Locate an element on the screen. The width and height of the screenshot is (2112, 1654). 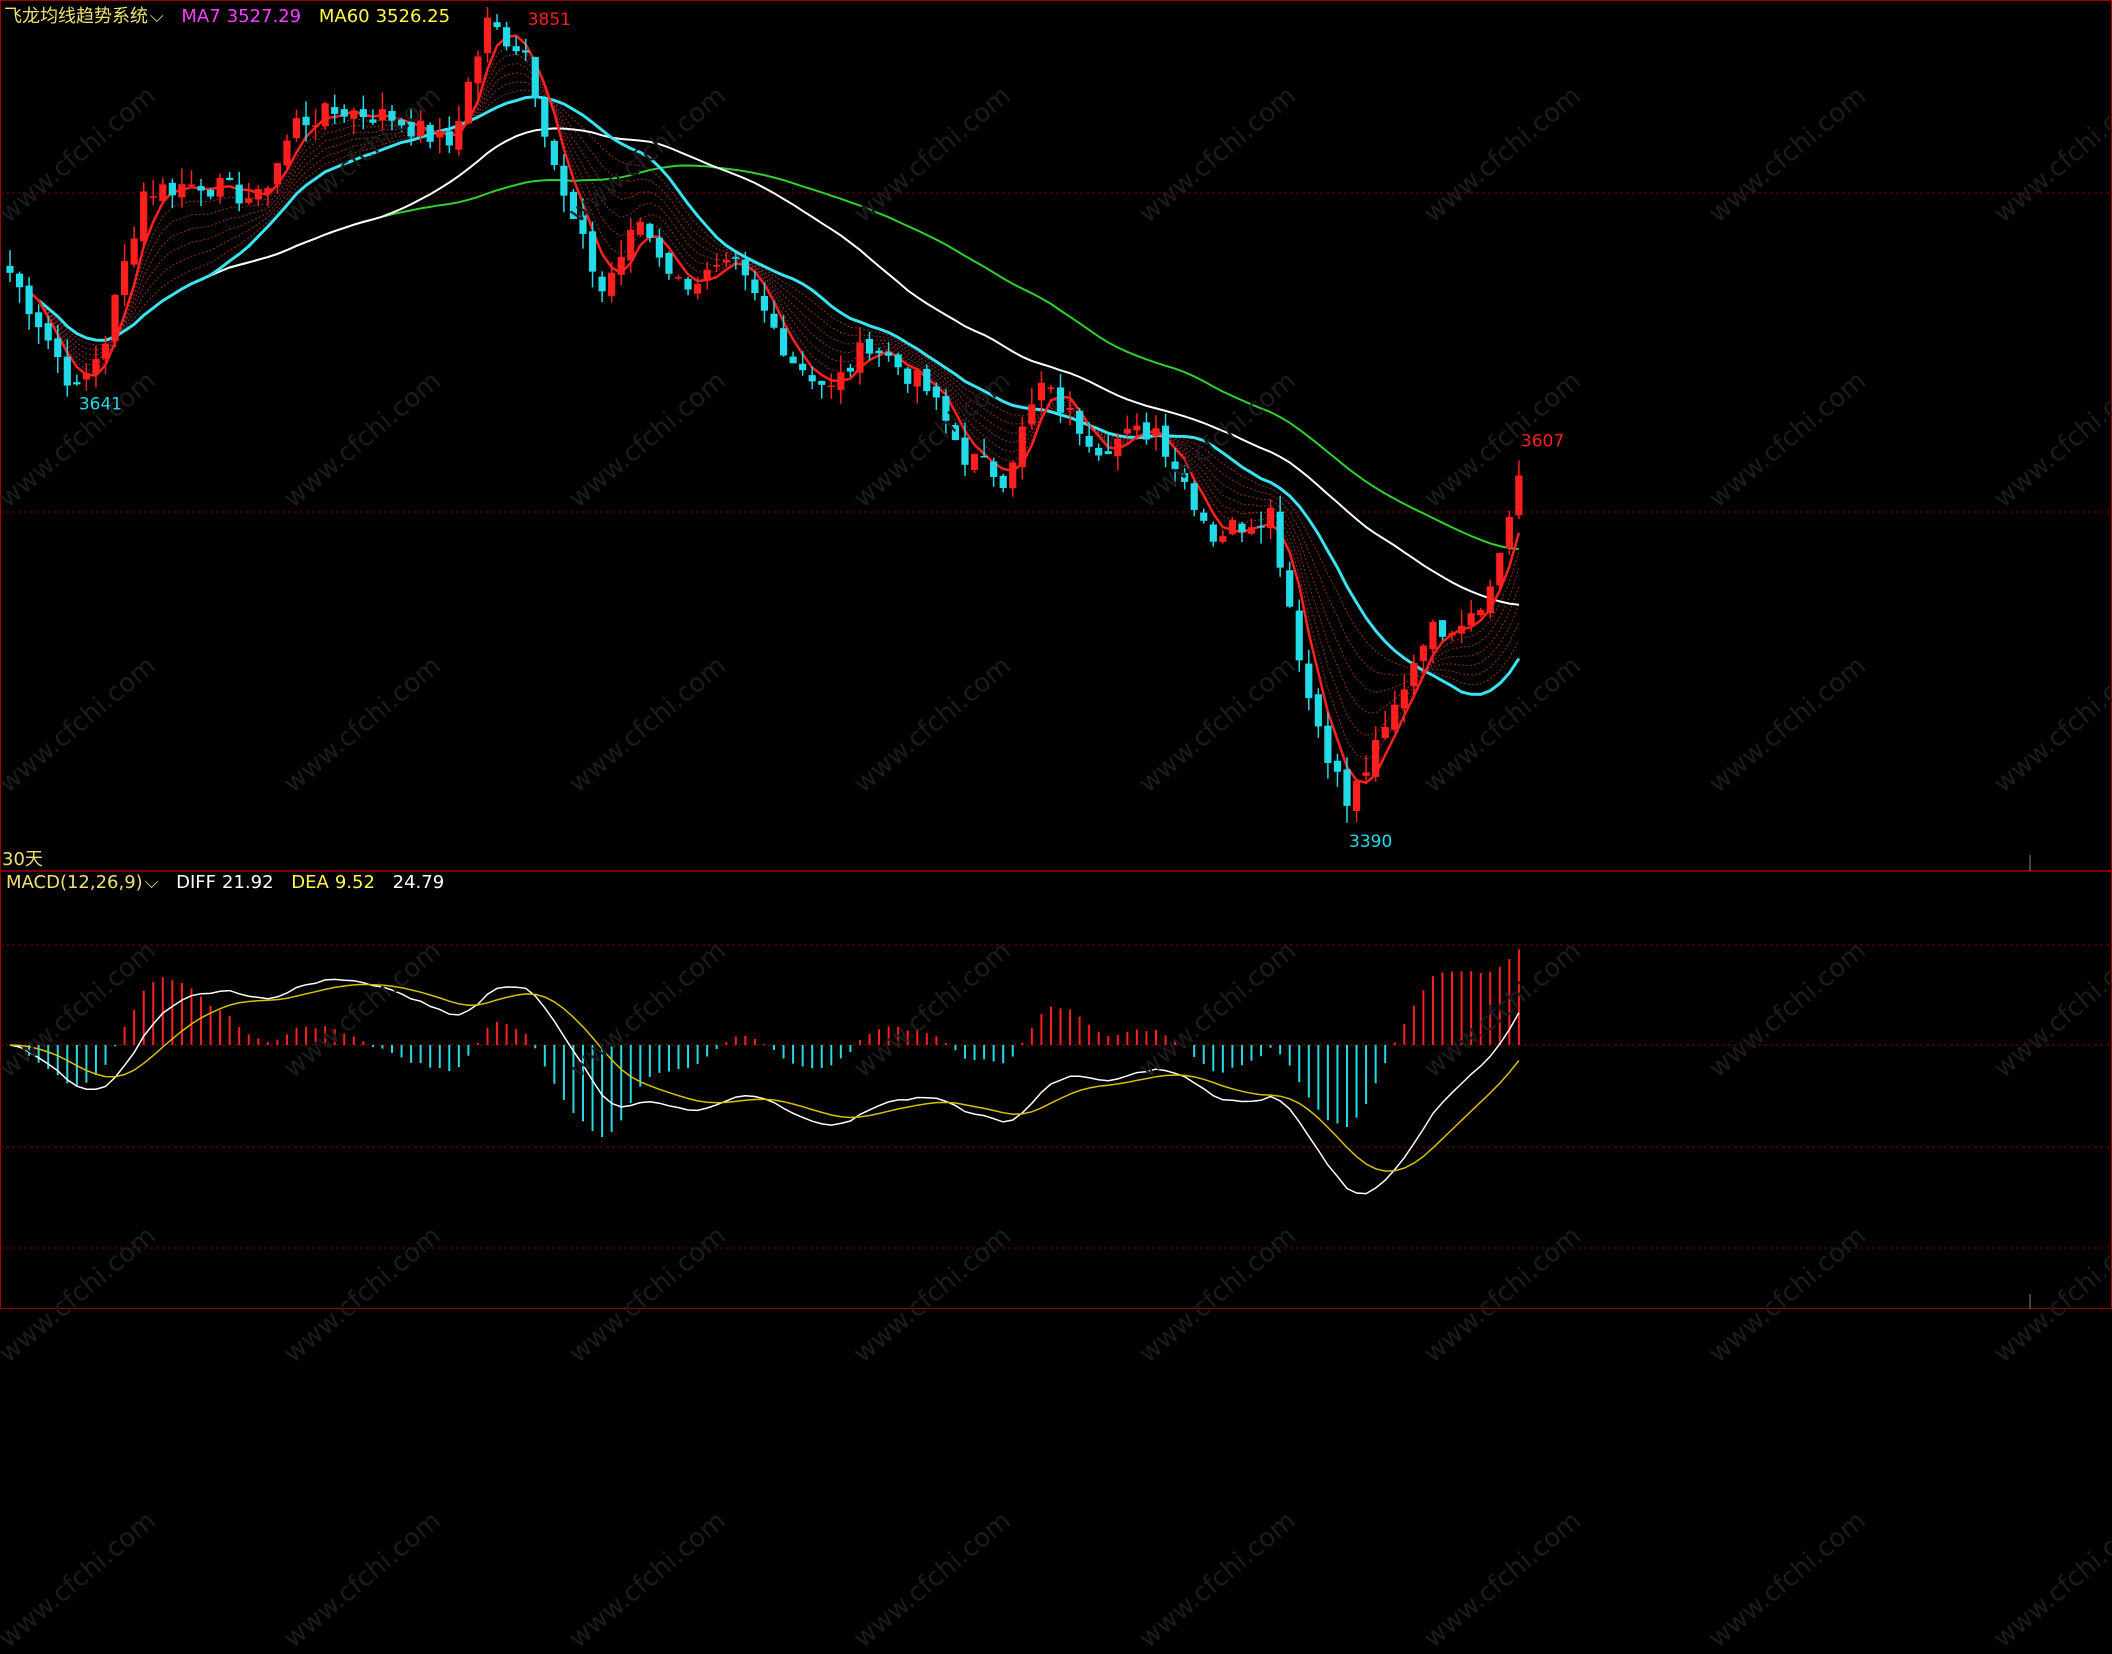
ma60-label: MA60 is located at coordinates (344, 16).